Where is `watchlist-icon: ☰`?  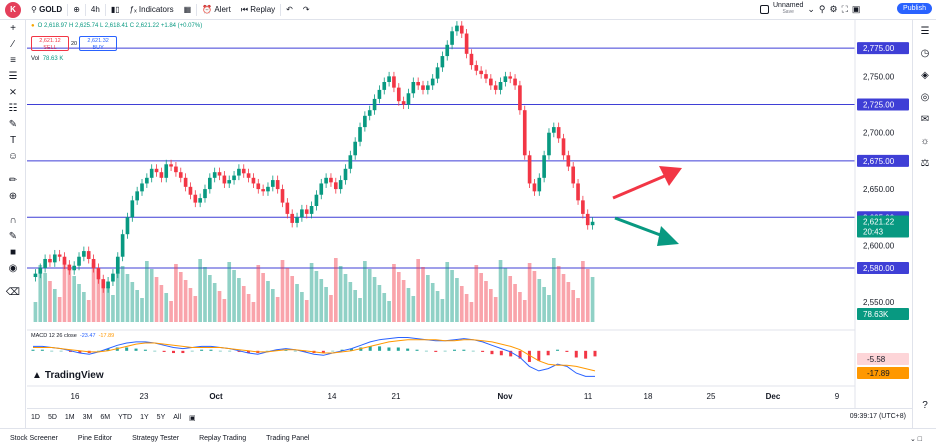
watchlist-icon: ☰ is located at coordinates (925, 31).